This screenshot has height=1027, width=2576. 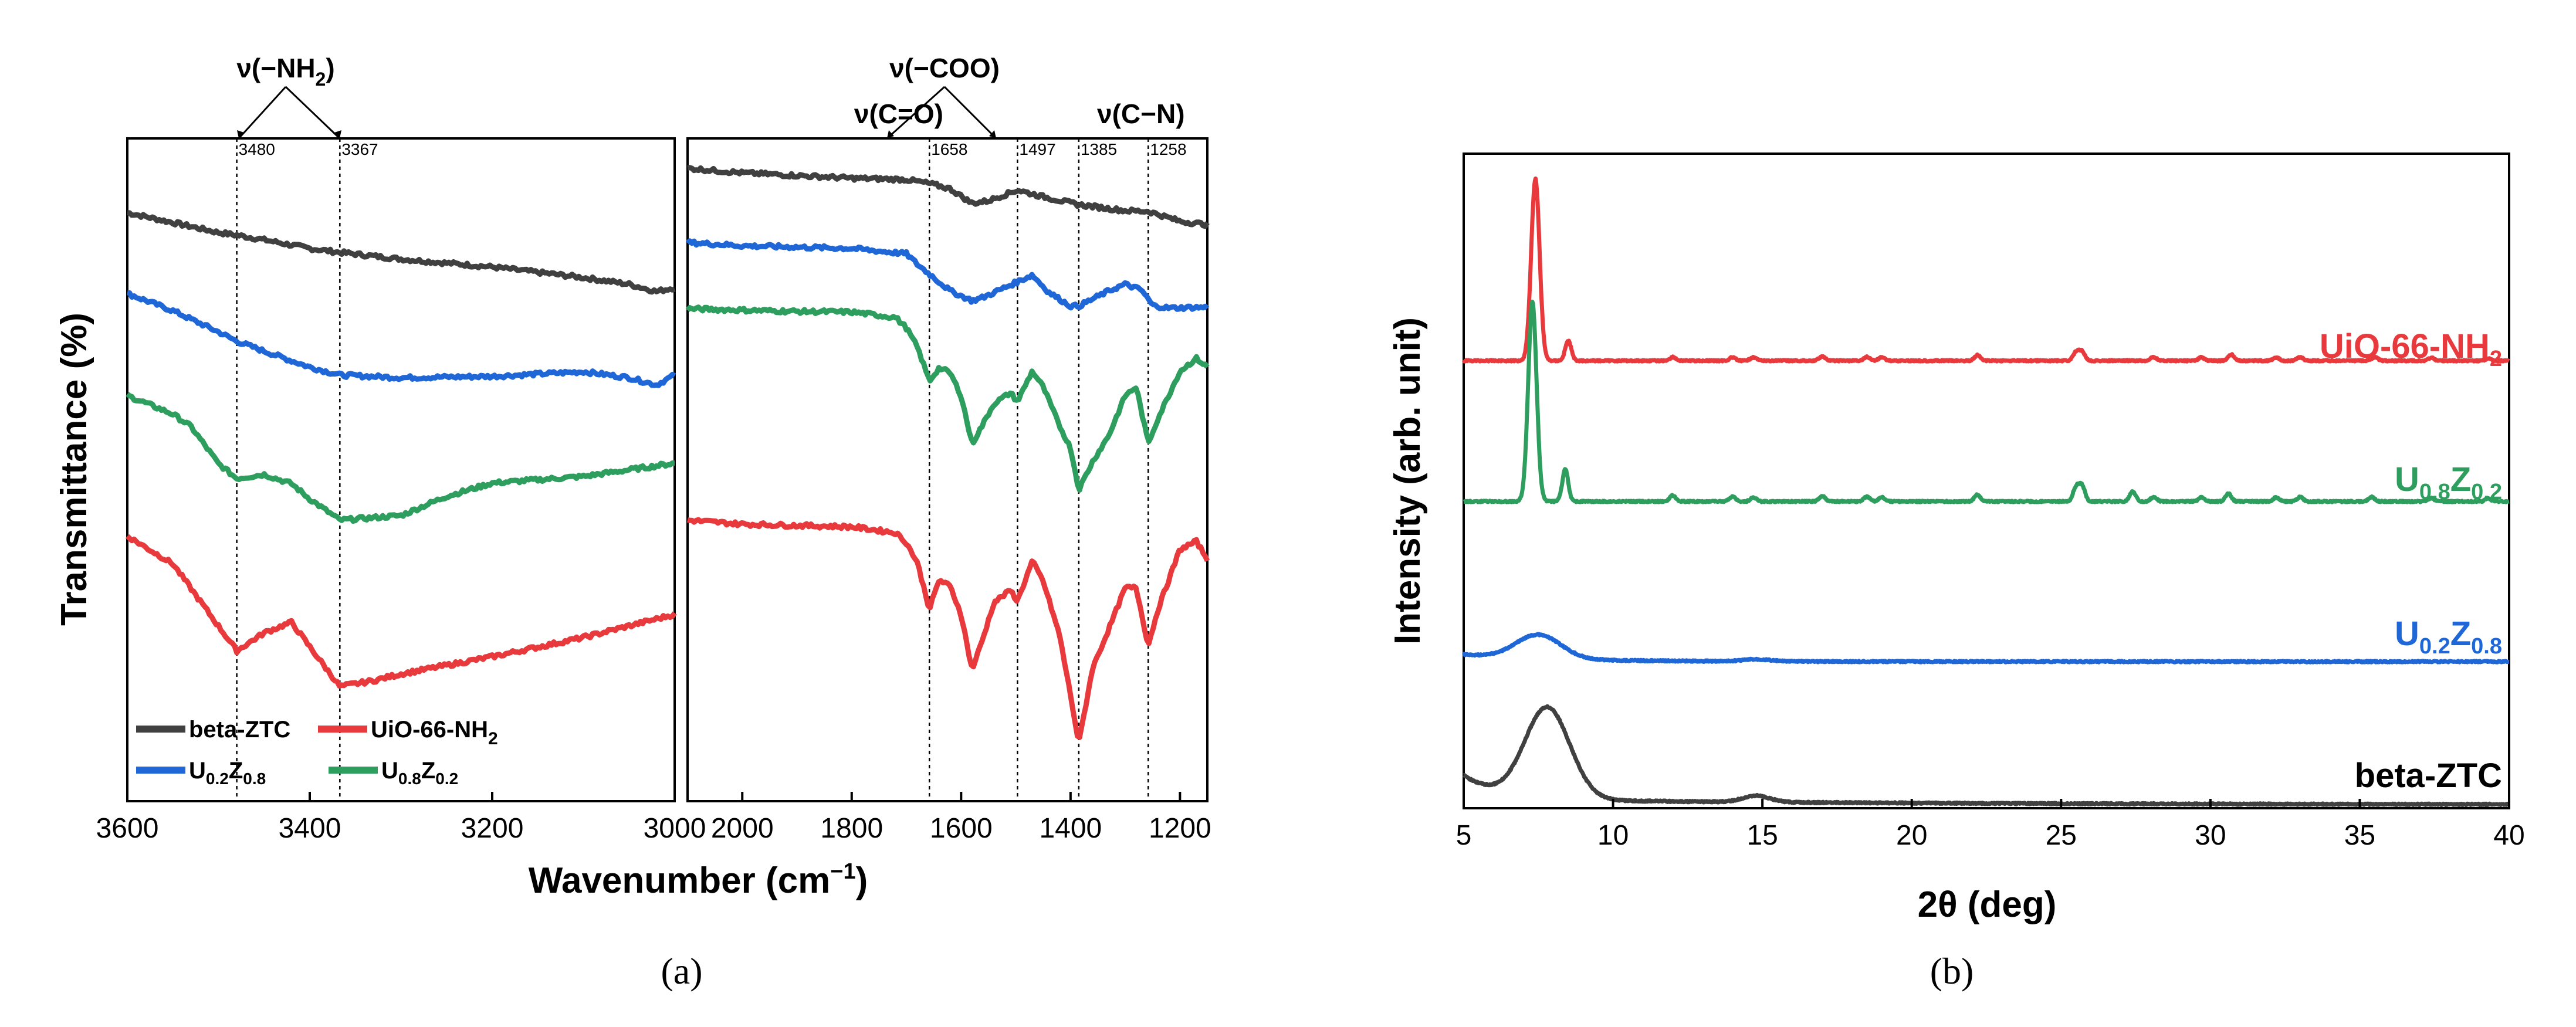 I want to click on annotation-coo-arrows, so click(x=941, y=113).